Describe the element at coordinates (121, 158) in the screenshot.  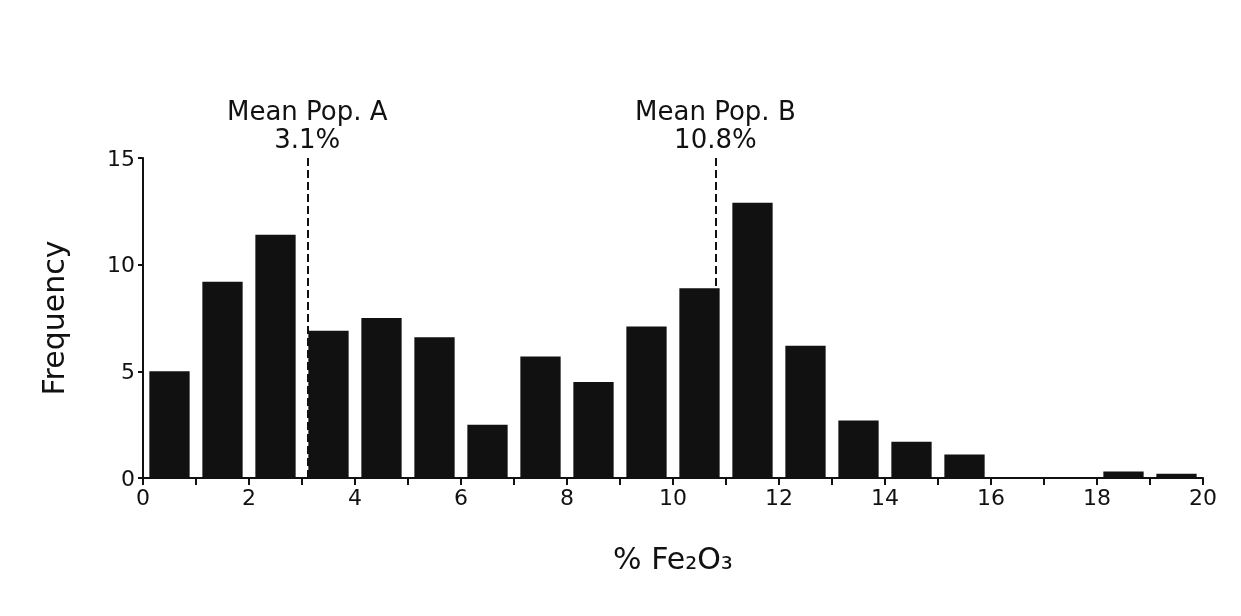
I see `y-tick-label: 15` at that location.